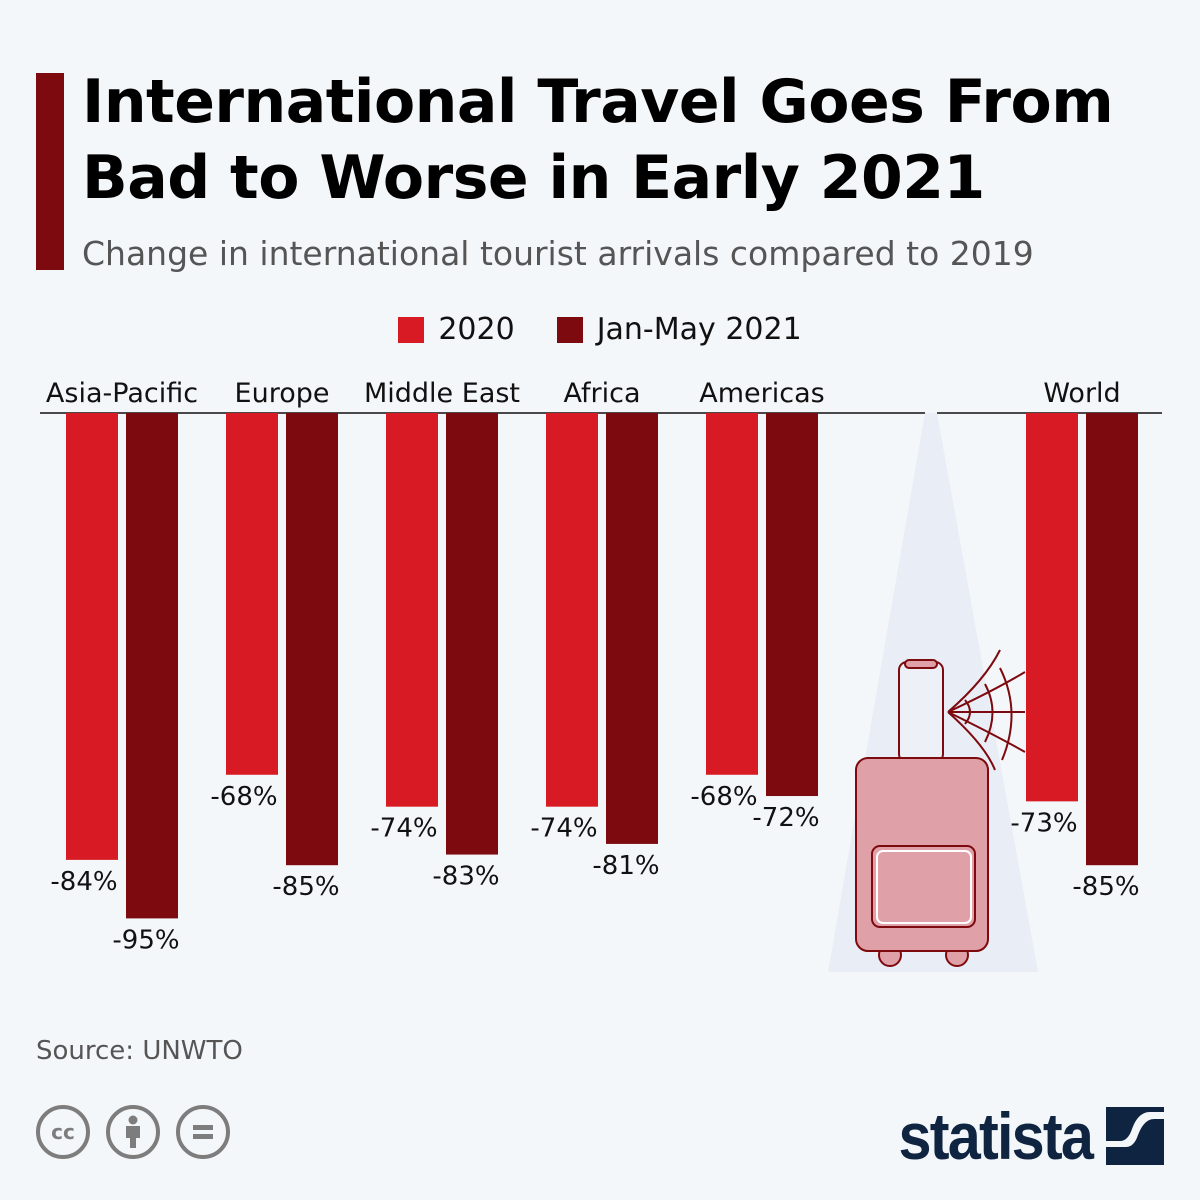  I want to click on statista-logo: statista, so click(1020, 1136).